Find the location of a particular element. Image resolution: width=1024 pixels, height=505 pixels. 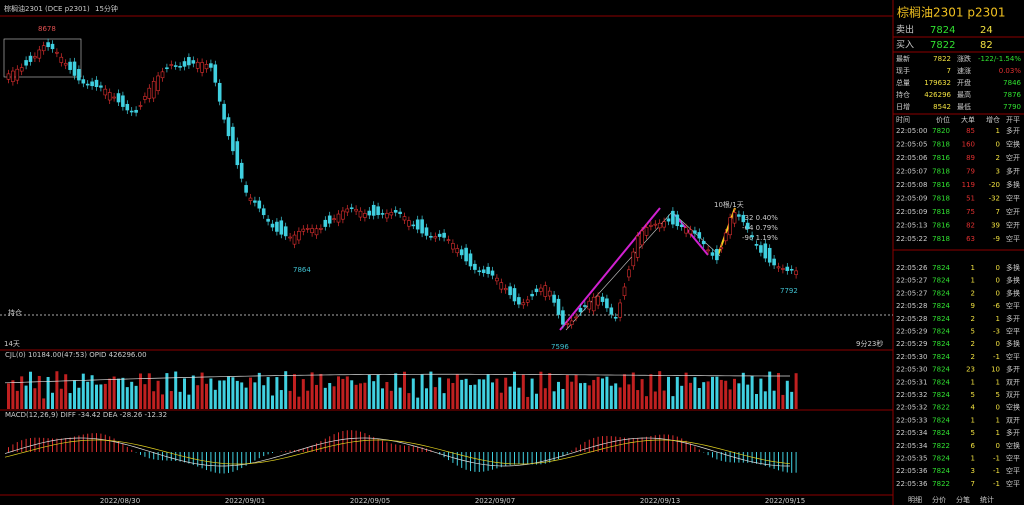

tab: 统计 is located at coordinates (987, 499).